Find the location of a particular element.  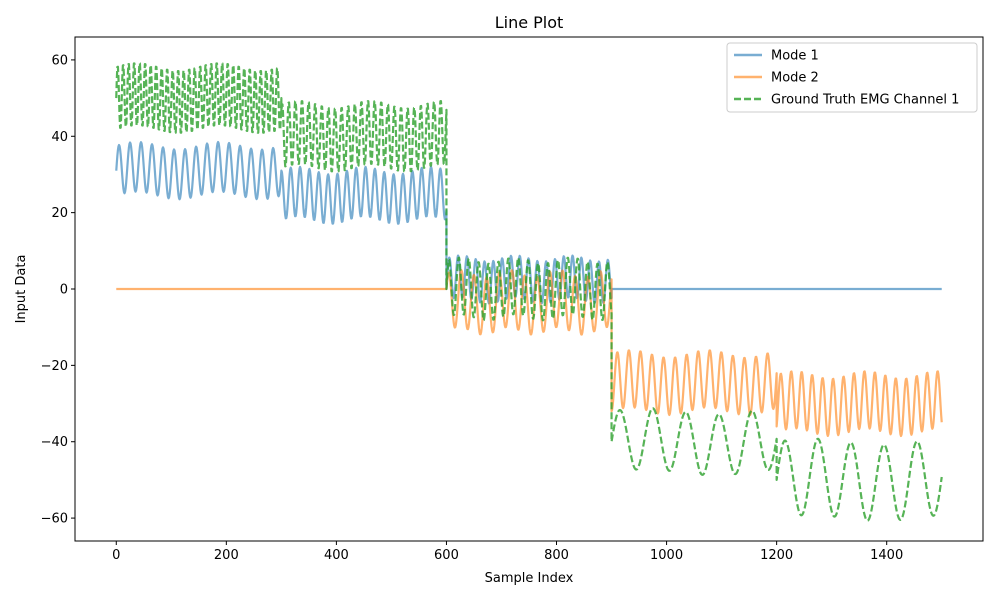

legend-label-2: Mode 2 is located at coordinates (795, 78).